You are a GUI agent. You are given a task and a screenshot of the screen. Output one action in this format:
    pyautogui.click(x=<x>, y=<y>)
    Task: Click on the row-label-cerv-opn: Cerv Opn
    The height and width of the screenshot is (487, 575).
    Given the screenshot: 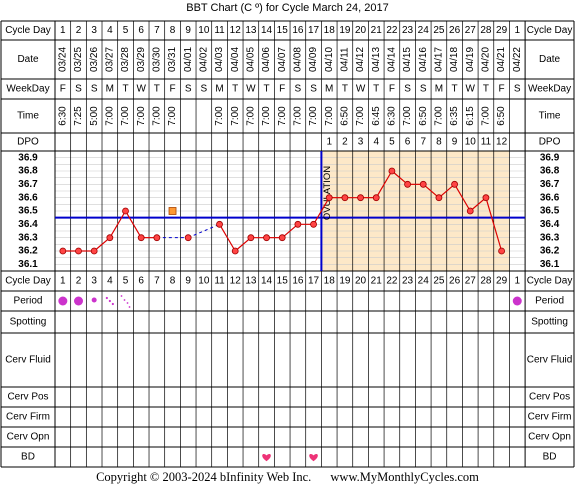 What is the action you would take?
    pyautogui.click(x=28, y=437)
    